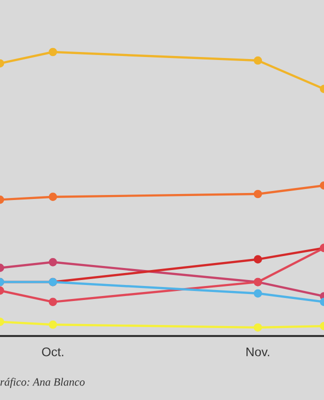 The image size is (324, 400). What do you see at coordinates (258, 352) in the screenshot?
I see `x-tick-label: Nov.` at bounding box center [258, 352].